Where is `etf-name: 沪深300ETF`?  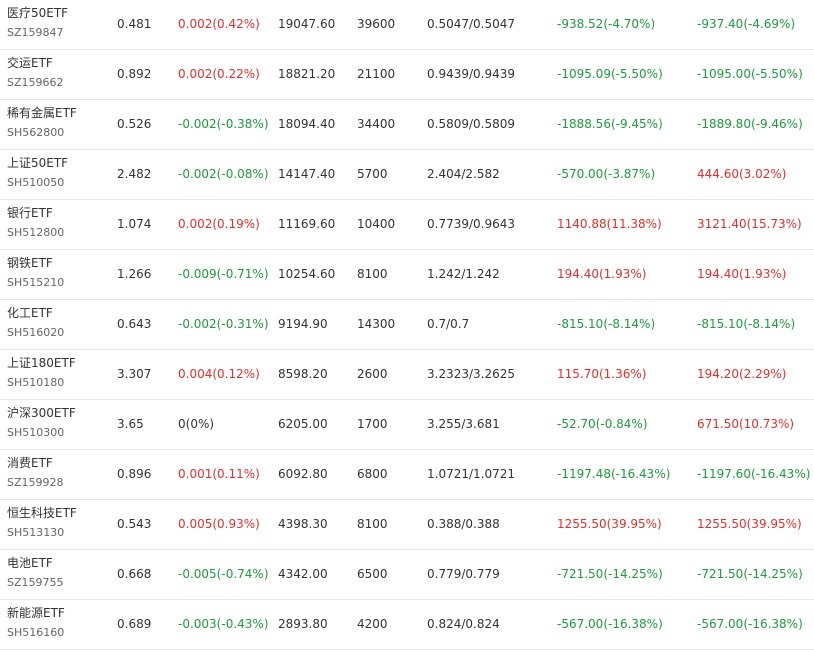 etf-name: 沪深300ETF is located at coordinates (41, 413).